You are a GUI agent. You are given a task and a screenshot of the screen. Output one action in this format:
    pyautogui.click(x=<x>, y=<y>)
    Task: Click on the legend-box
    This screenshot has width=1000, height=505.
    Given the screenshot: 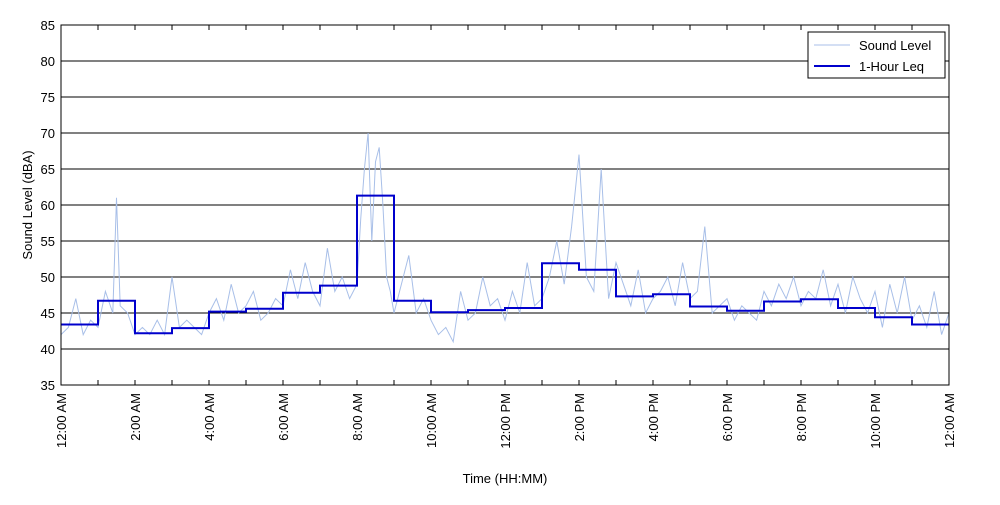 What is the action you would take?
    pyautogui.click(x=876, y=55)
    